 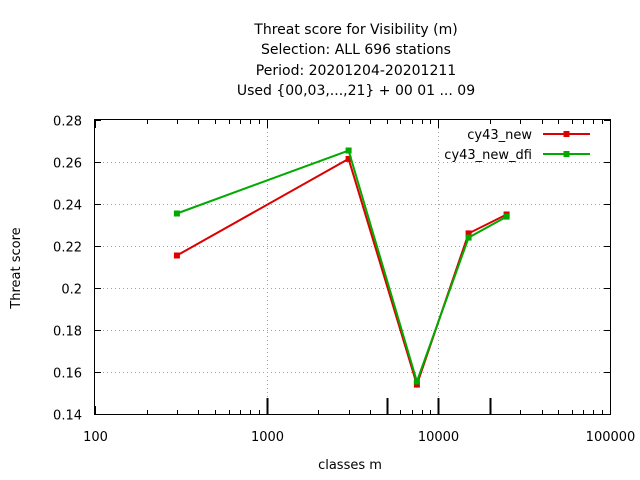 I want to click on x-axis-label: classes m, so click(x=350, y=465).